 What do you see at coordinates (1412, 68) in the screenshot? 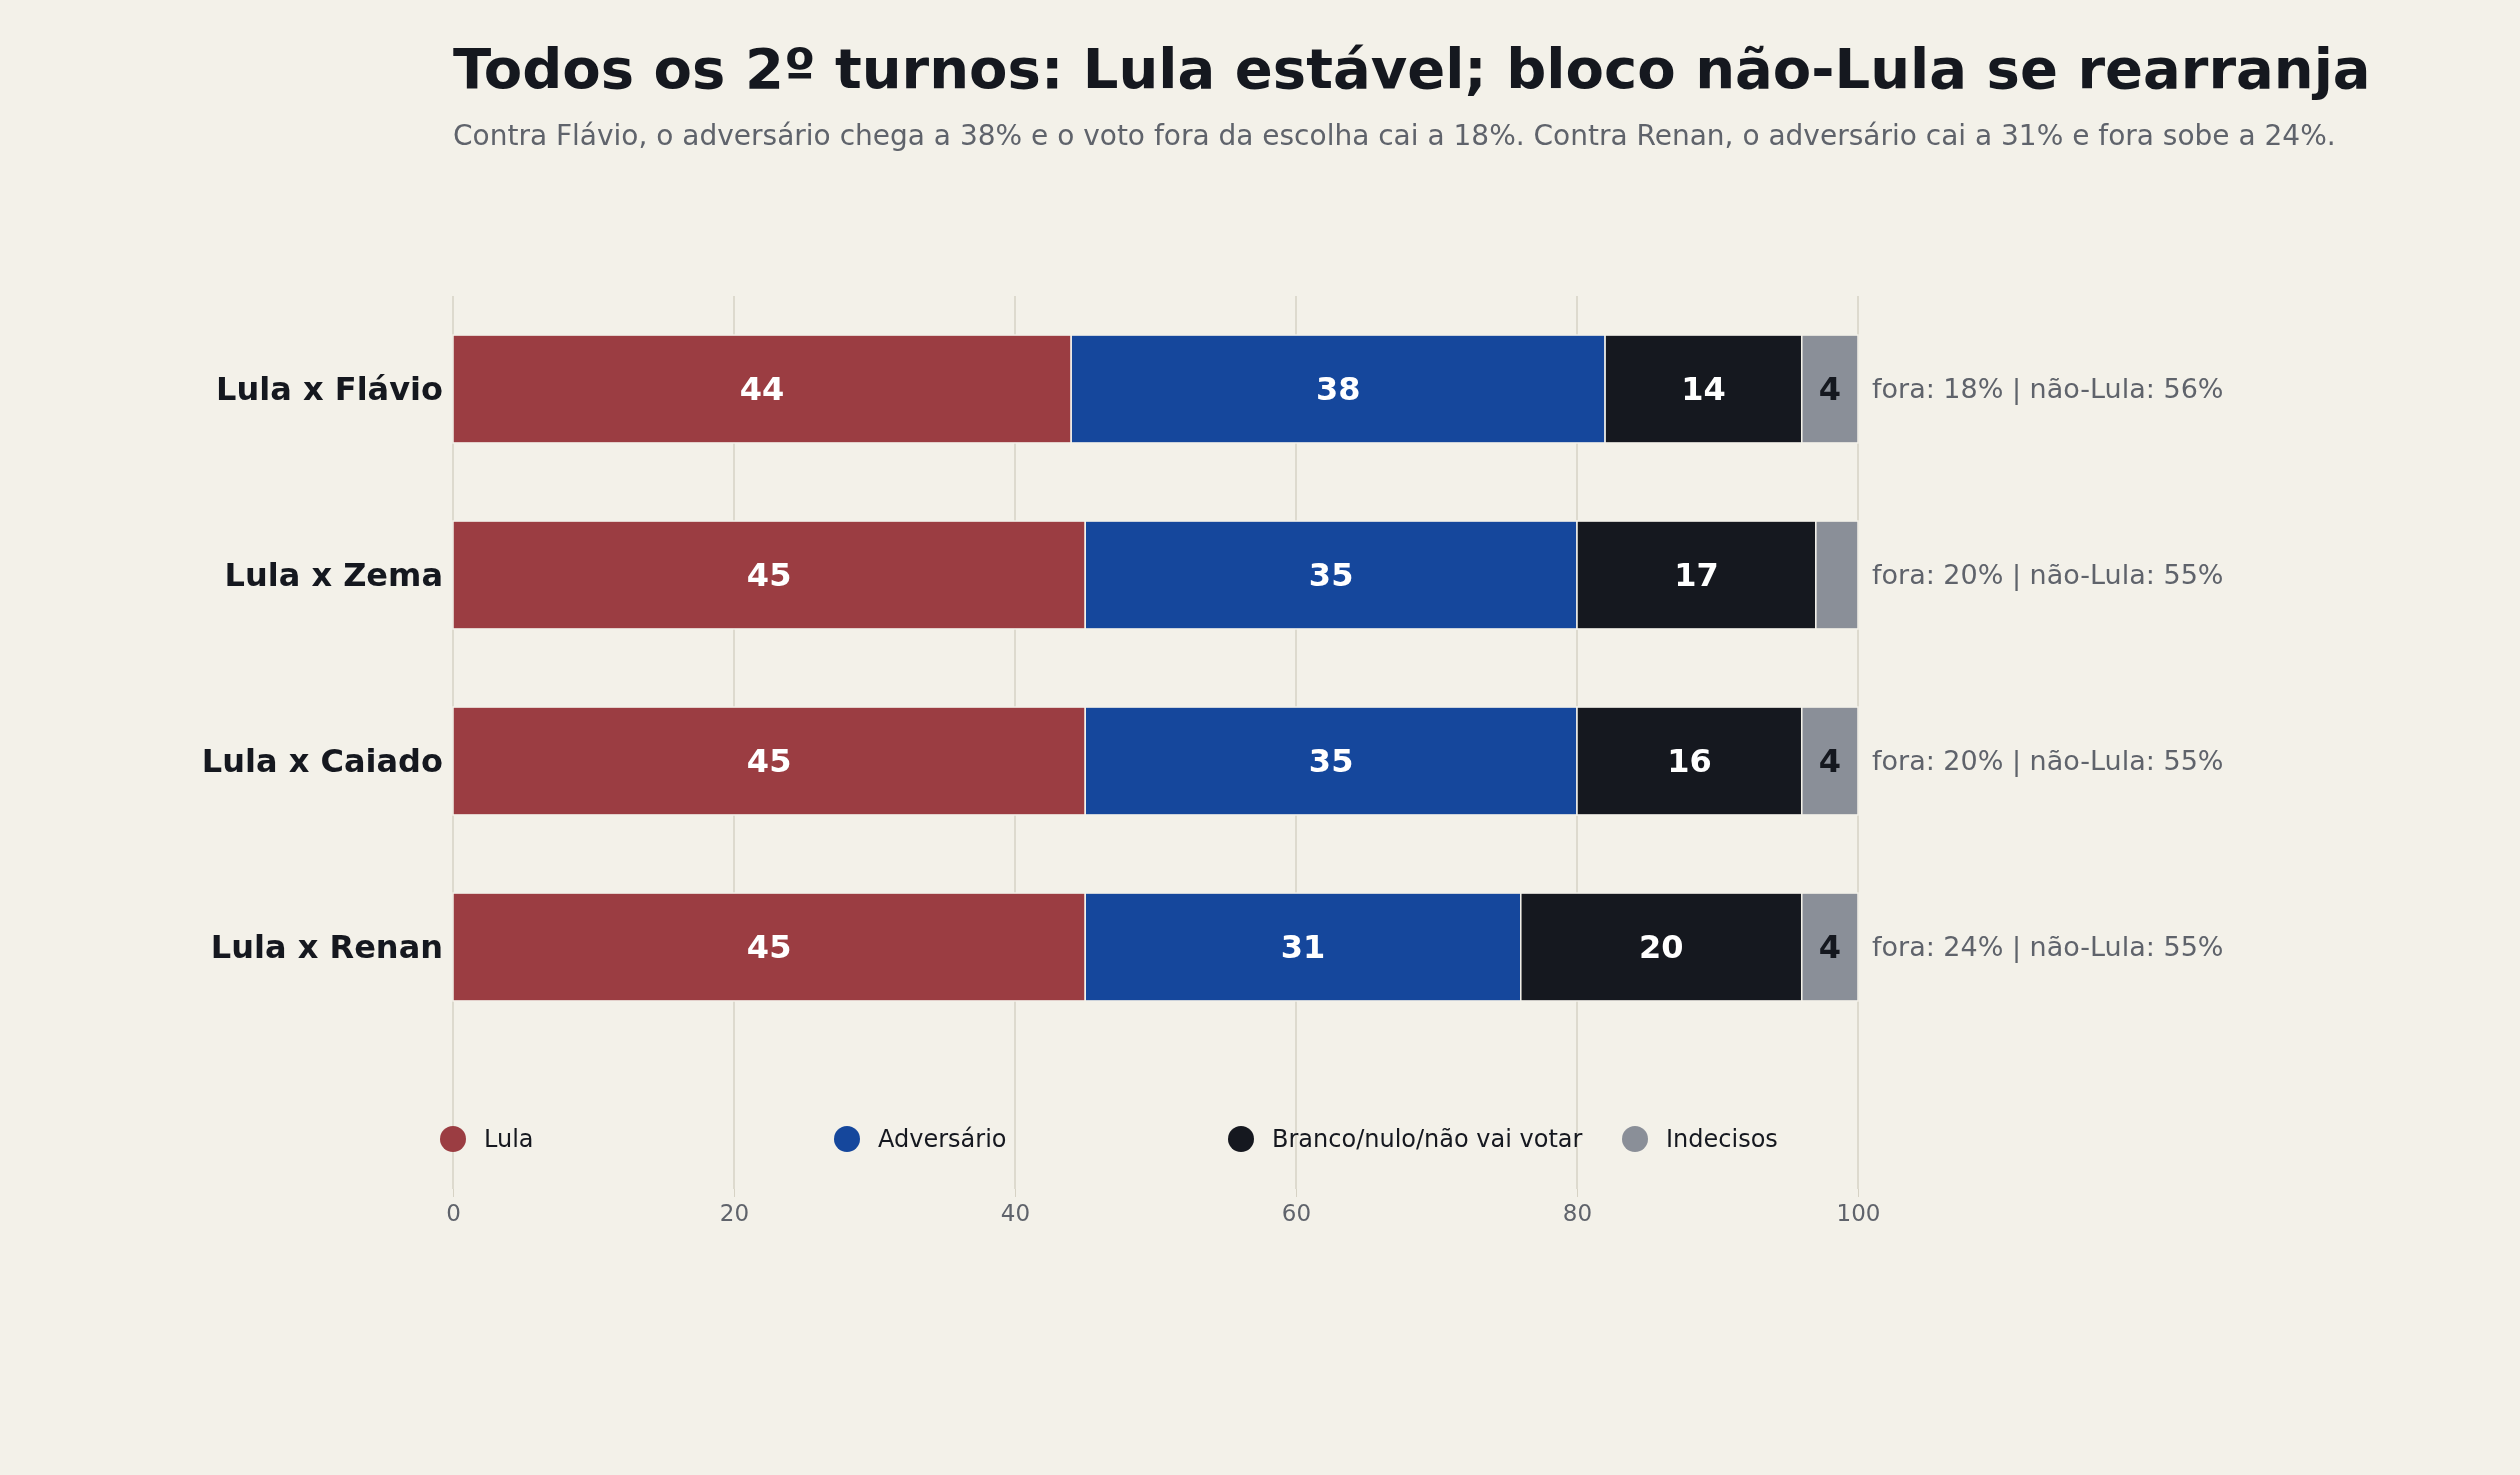
I see `chart-title: Todos os 2º turnos: Lula estável; bloco não-Lula se rearranja` at bounding box center [1412, 68].